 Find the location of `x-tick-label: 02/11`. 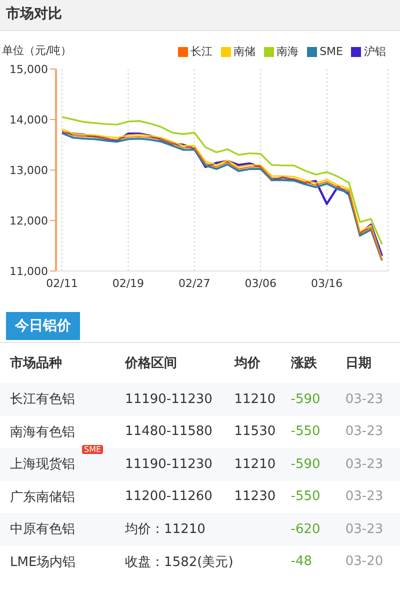

x-tick-label: 02/11 is located at coordinates (62, 283).